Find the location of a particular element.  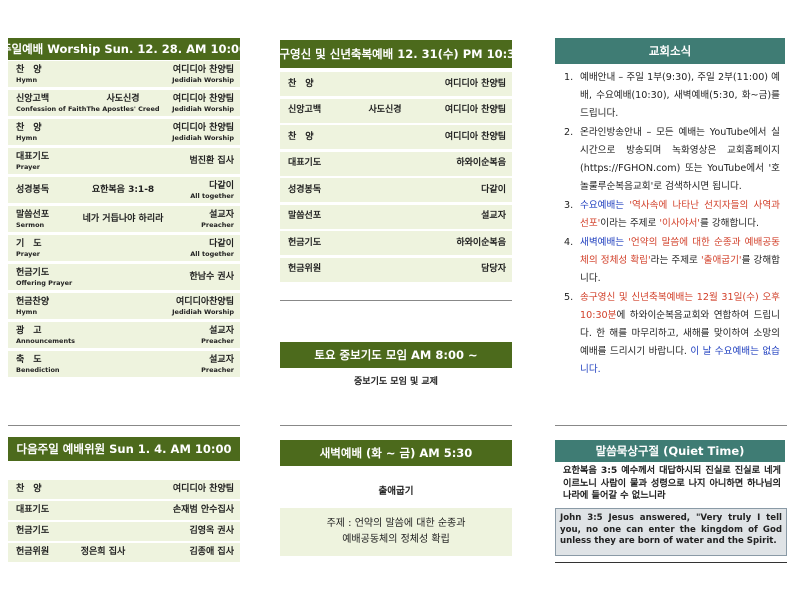

row-right: 김영옥 권사 is located at coordinates (211, 531).